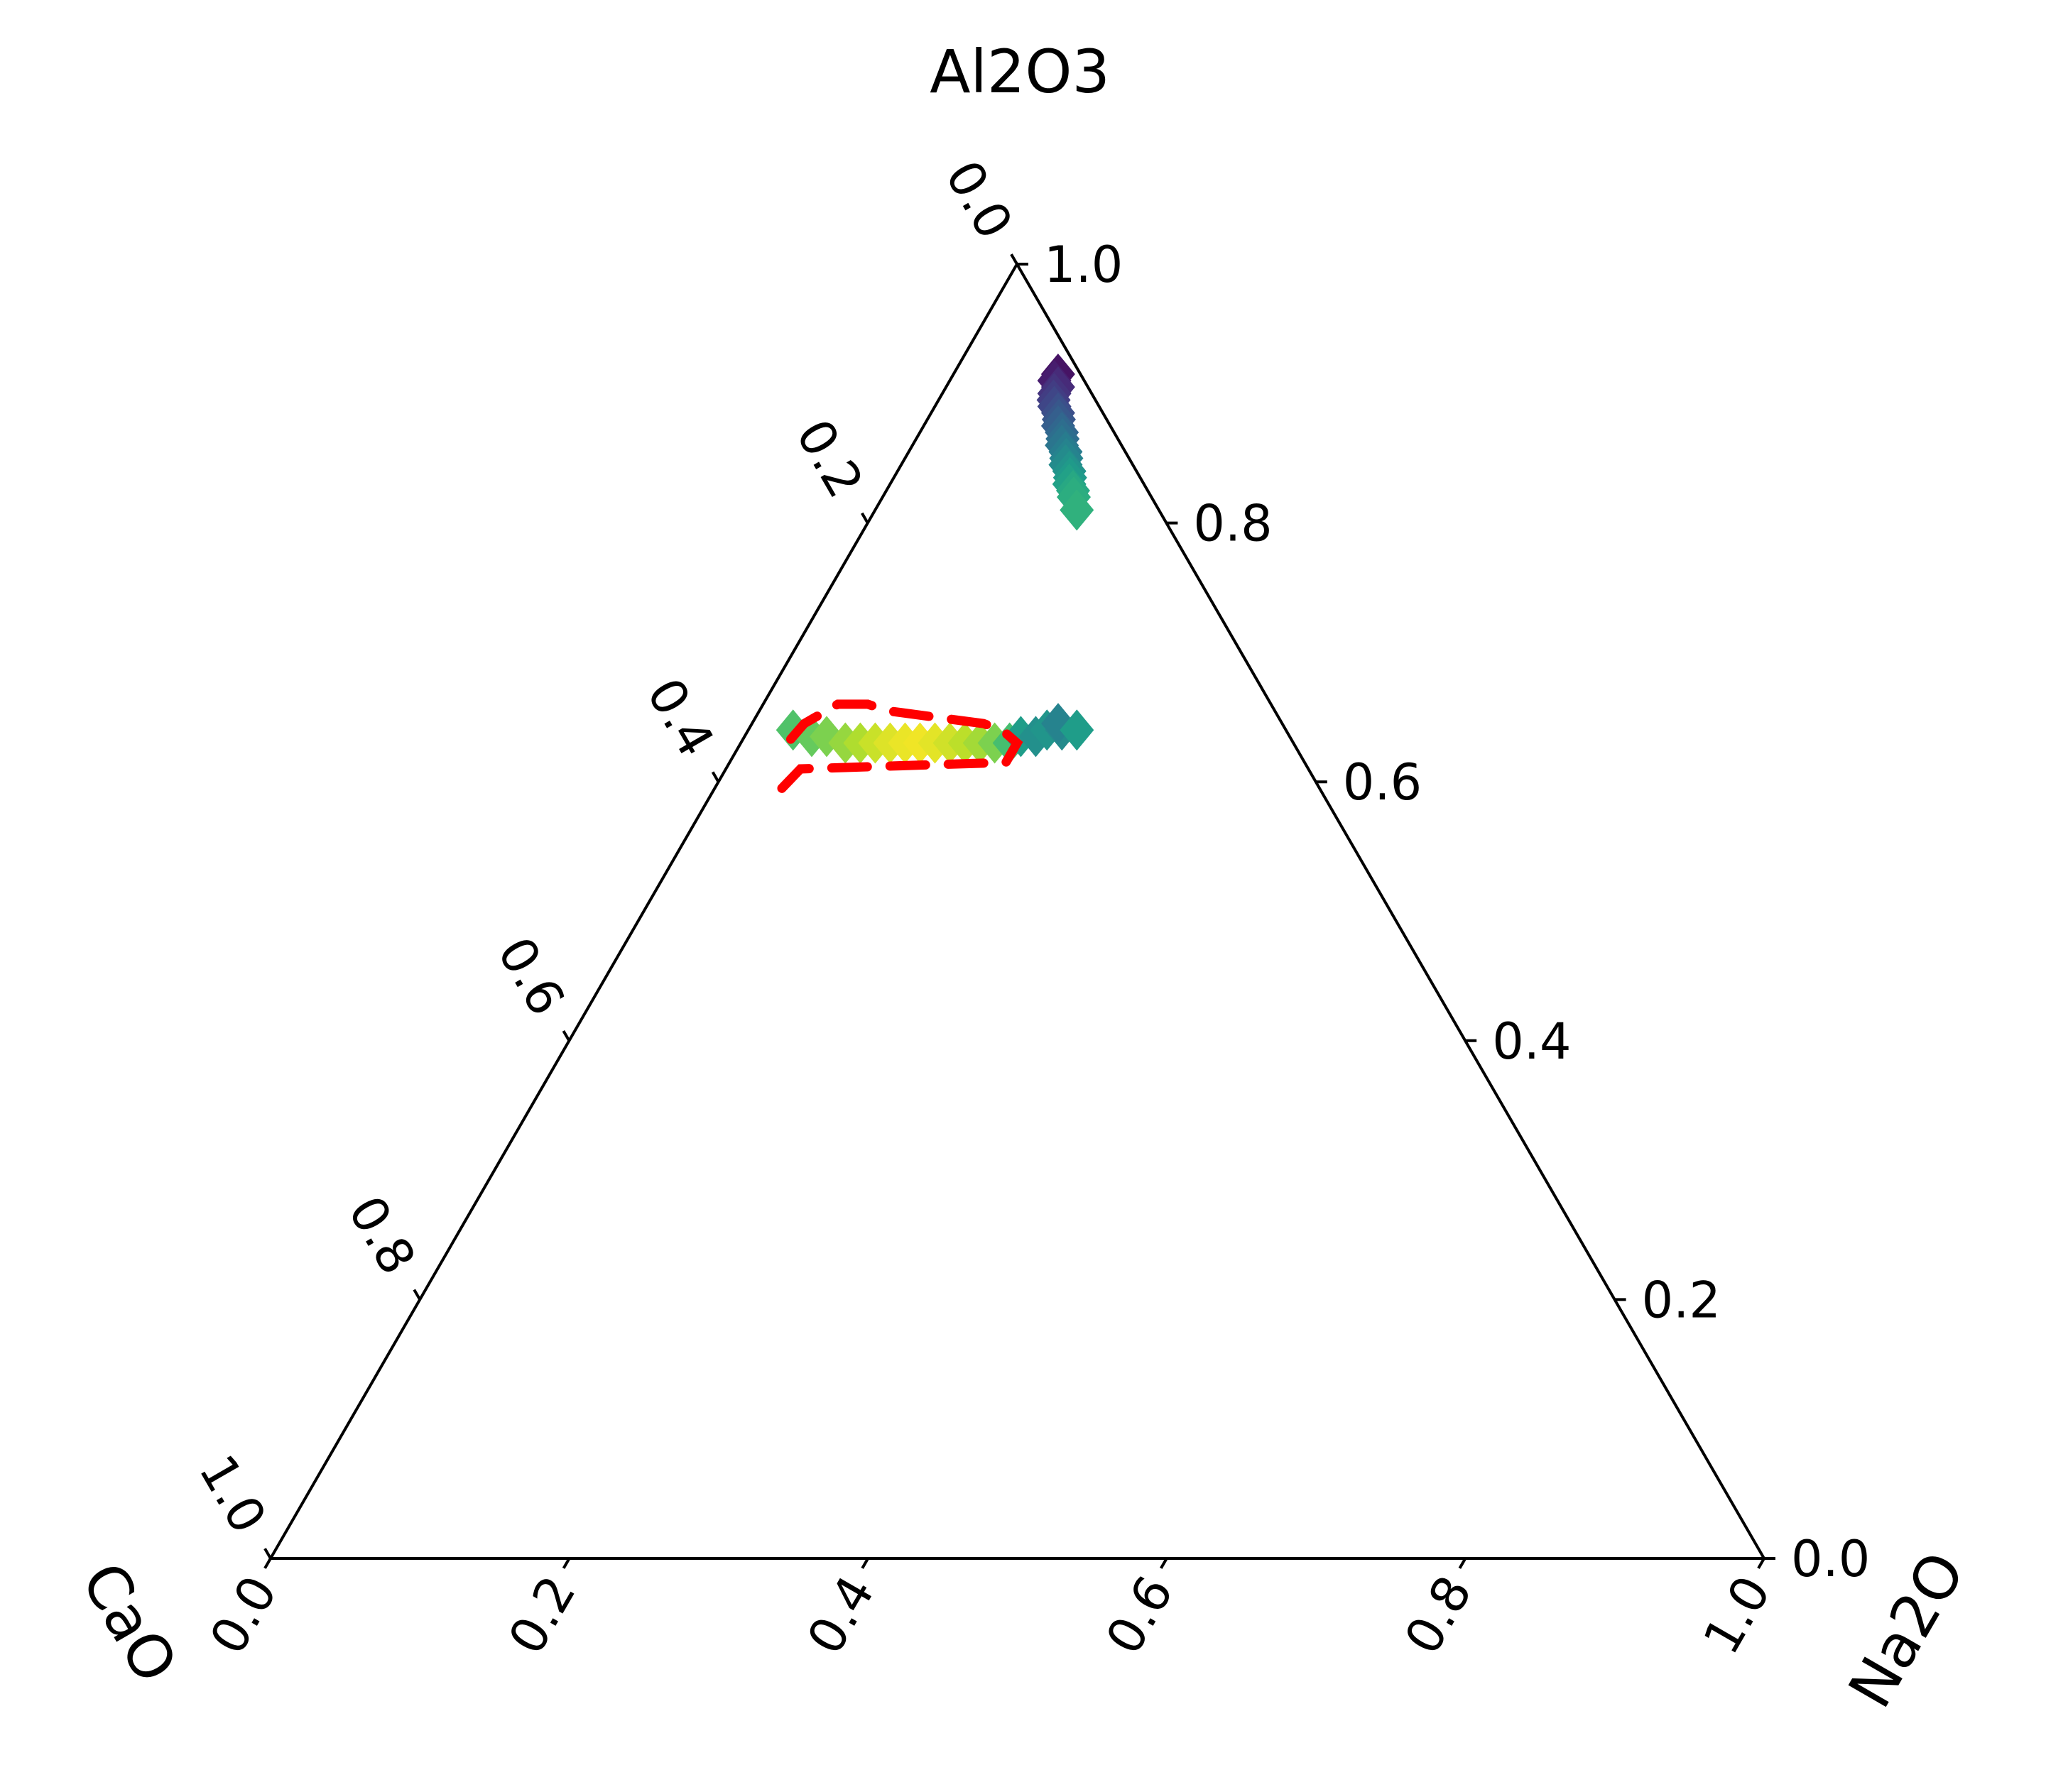  I want to click on dashed-outline, so click(898, 746).